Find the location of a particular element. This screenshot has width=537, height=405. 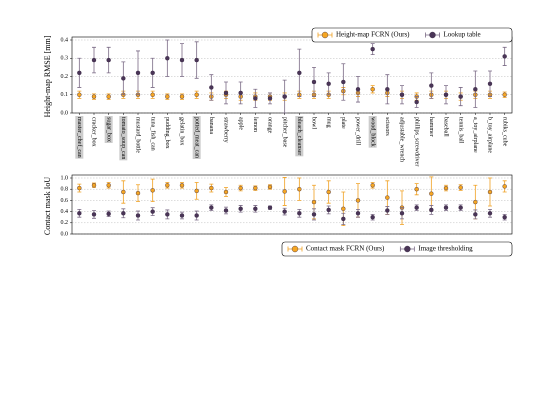

x-tick-label: mug is located at coordinates (328, 122).